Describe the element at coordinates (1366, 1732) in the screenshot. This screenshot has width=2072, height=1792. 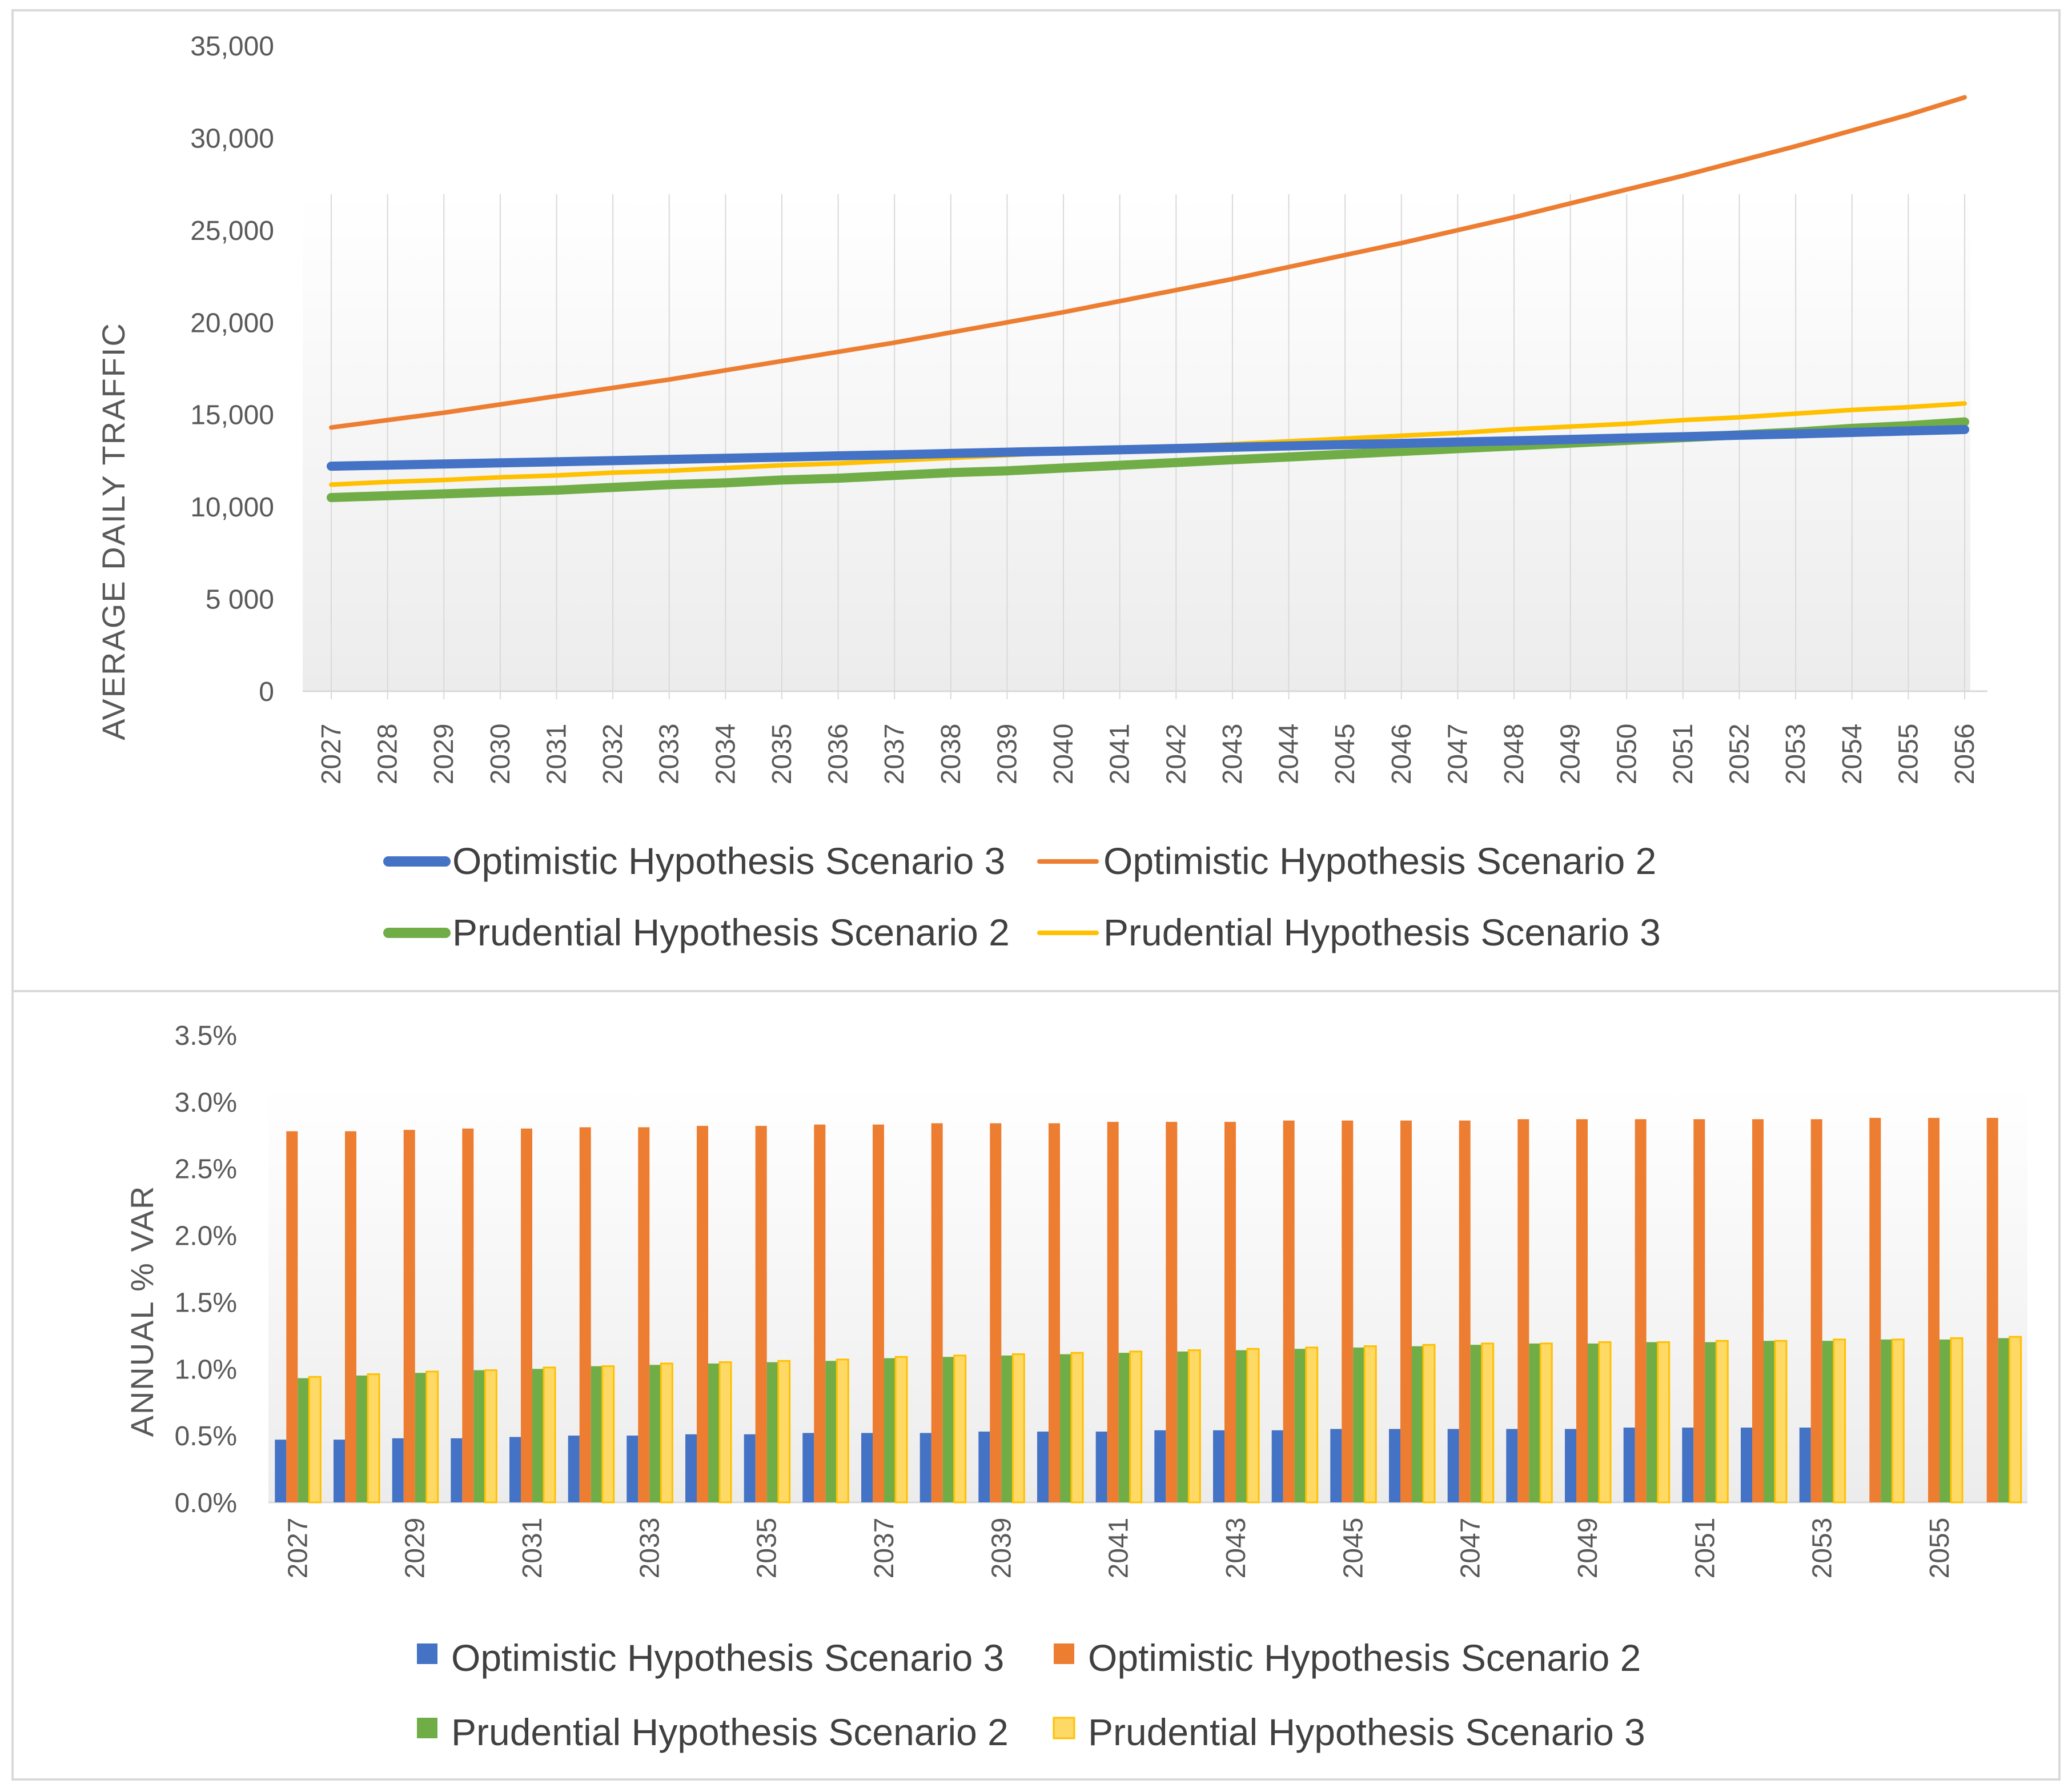
I see `bar-legend-label: Prudential Hypothesis Scenario 3` at that location.